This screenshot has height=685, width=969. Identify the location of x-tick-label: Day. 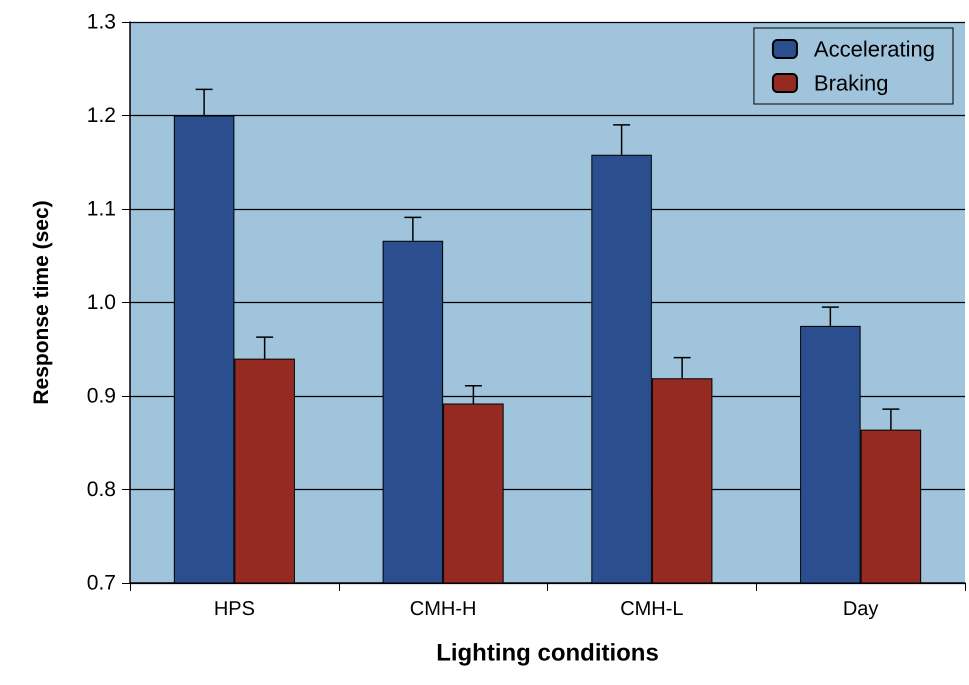
(860, 609).